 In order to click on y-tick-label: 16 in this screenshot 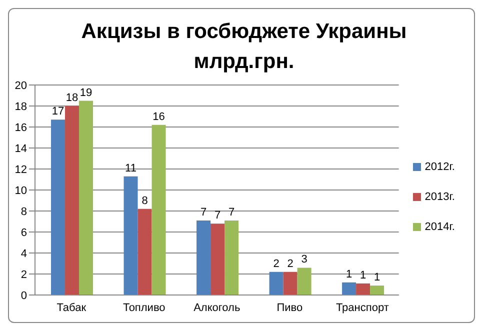, I will do `click(20, 128)`.